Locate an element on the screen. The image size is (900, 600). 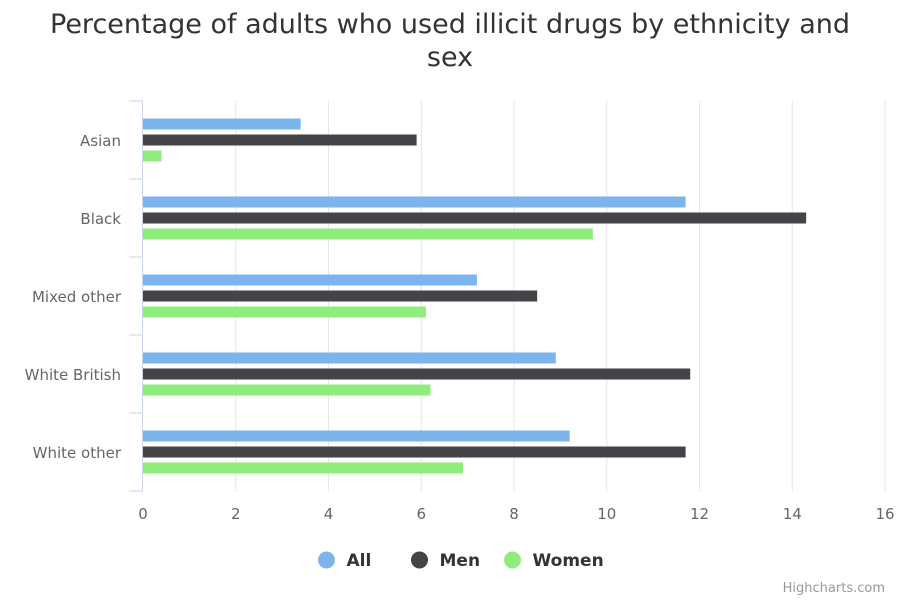
chart-title-line-2: sex is located at coordinates (450, 57).